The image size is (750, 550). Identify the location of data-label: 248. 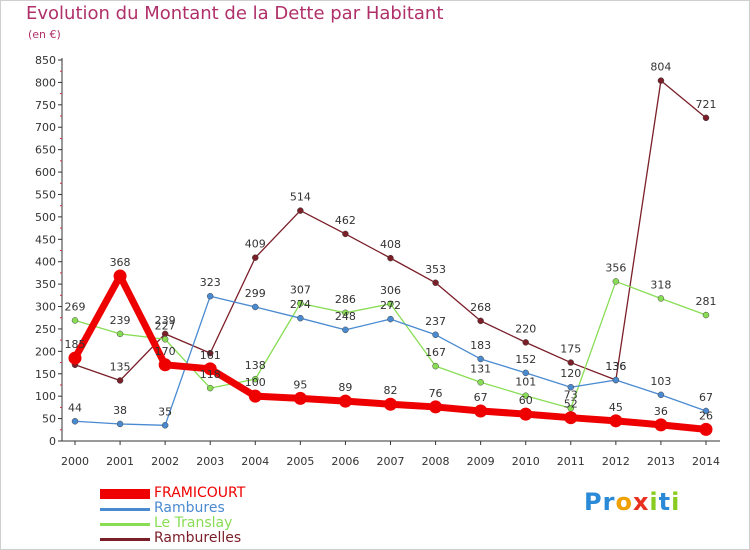
(345, 316).